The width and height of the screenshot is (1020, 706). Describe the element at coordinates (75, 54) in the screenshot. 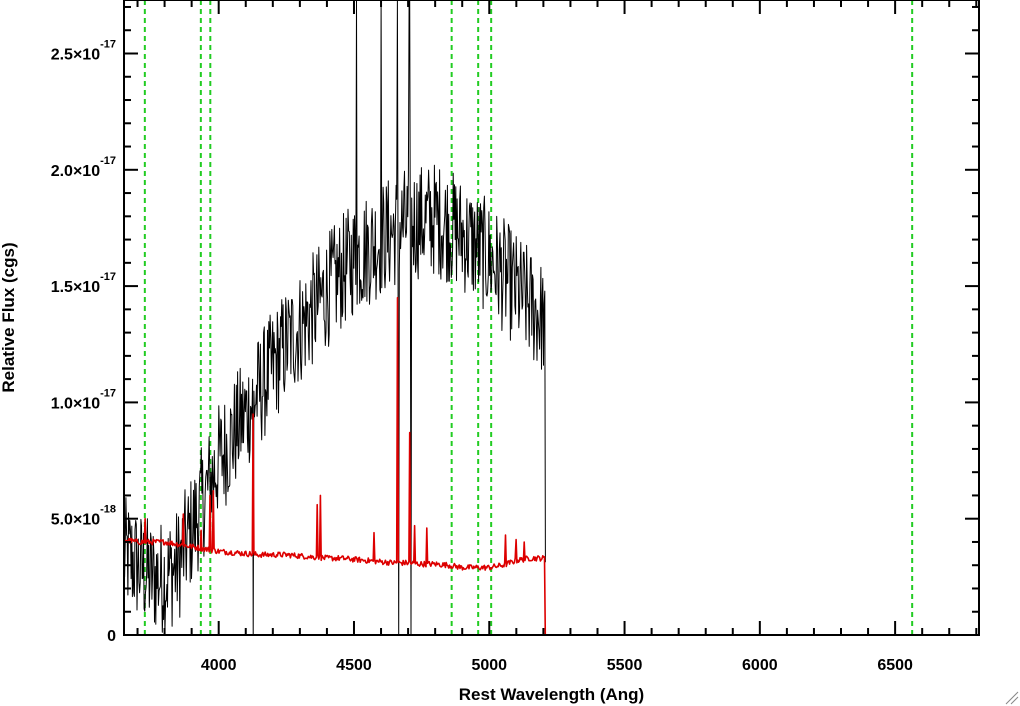

I see `y-tick-mantissa: 2.5×10` at that location.